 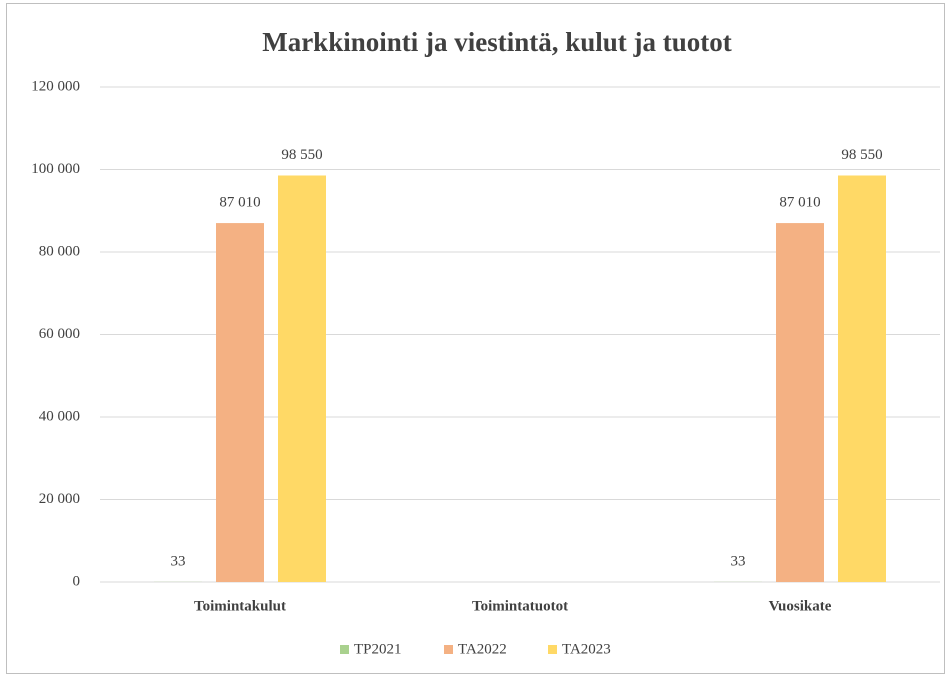 I want to click on legend-label: TA2022, so click(x=482, y=649).